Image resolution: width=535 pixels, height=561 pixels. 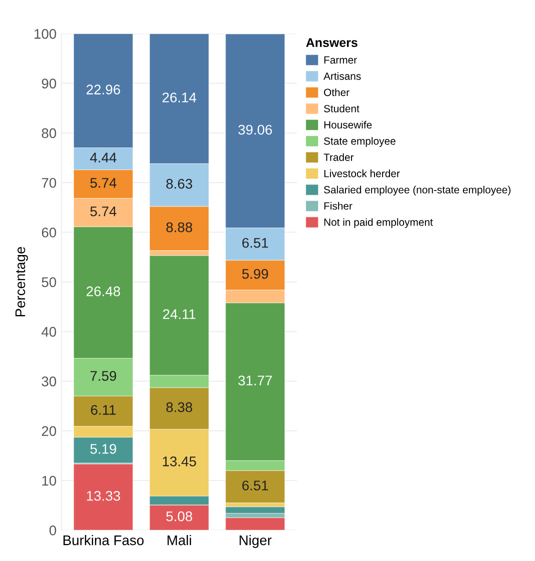 What do you see at coordinates (103, 449) in the screenshot?
I see `data-label: 5.19` at bounding box center [103, 449].